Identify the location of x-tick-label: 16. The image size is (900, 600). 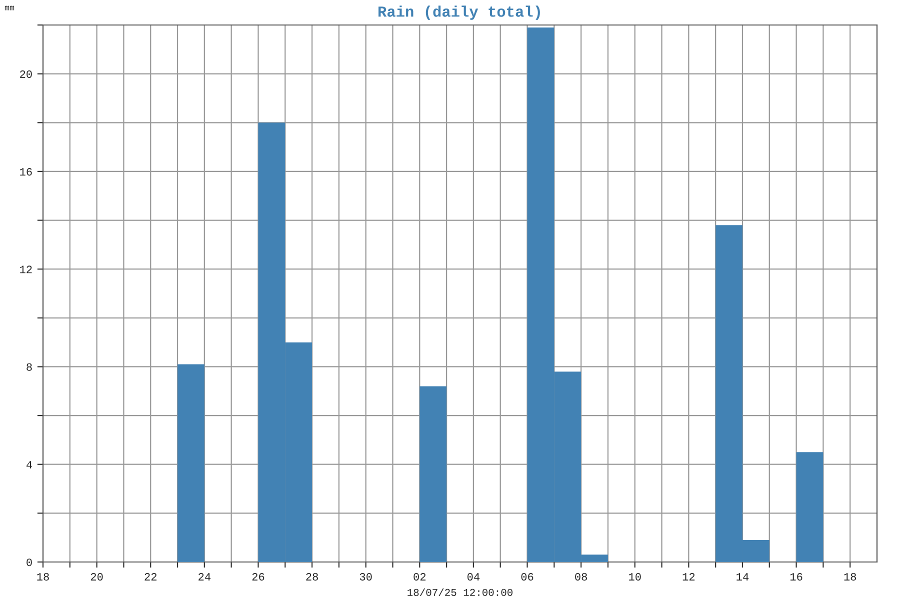
(796, 577).